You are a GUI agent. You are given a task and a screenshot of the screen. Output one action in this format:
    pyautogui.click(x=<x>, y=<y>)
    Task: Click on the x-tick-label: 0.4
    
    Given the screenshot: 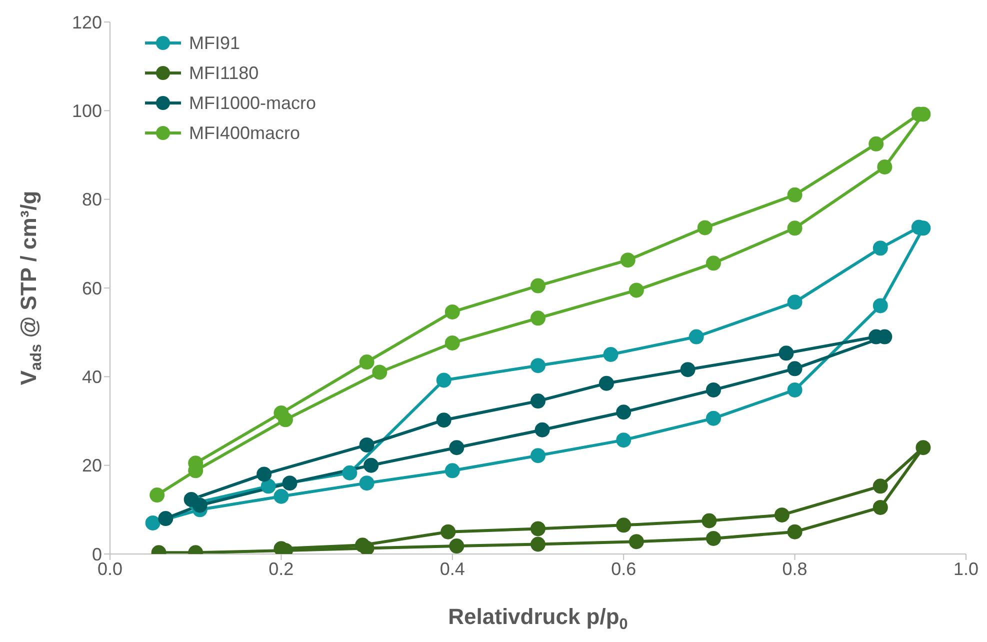 What is the action you would take?
    pyautogui.click(x=452, y=568)
    